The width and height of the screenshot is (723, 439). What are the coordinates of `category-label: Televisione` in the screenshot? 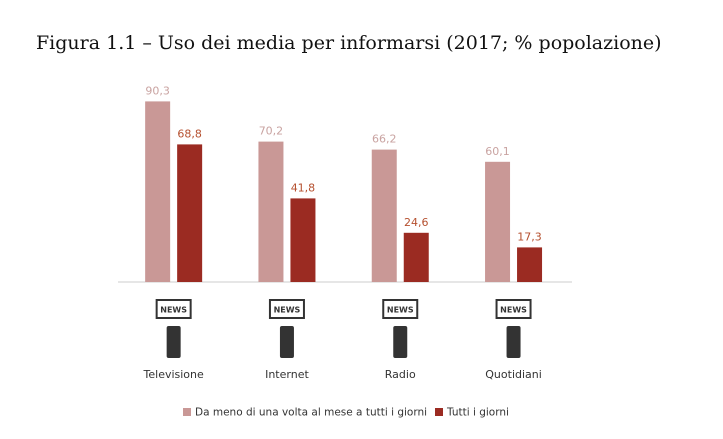 It's located at (173, 374).